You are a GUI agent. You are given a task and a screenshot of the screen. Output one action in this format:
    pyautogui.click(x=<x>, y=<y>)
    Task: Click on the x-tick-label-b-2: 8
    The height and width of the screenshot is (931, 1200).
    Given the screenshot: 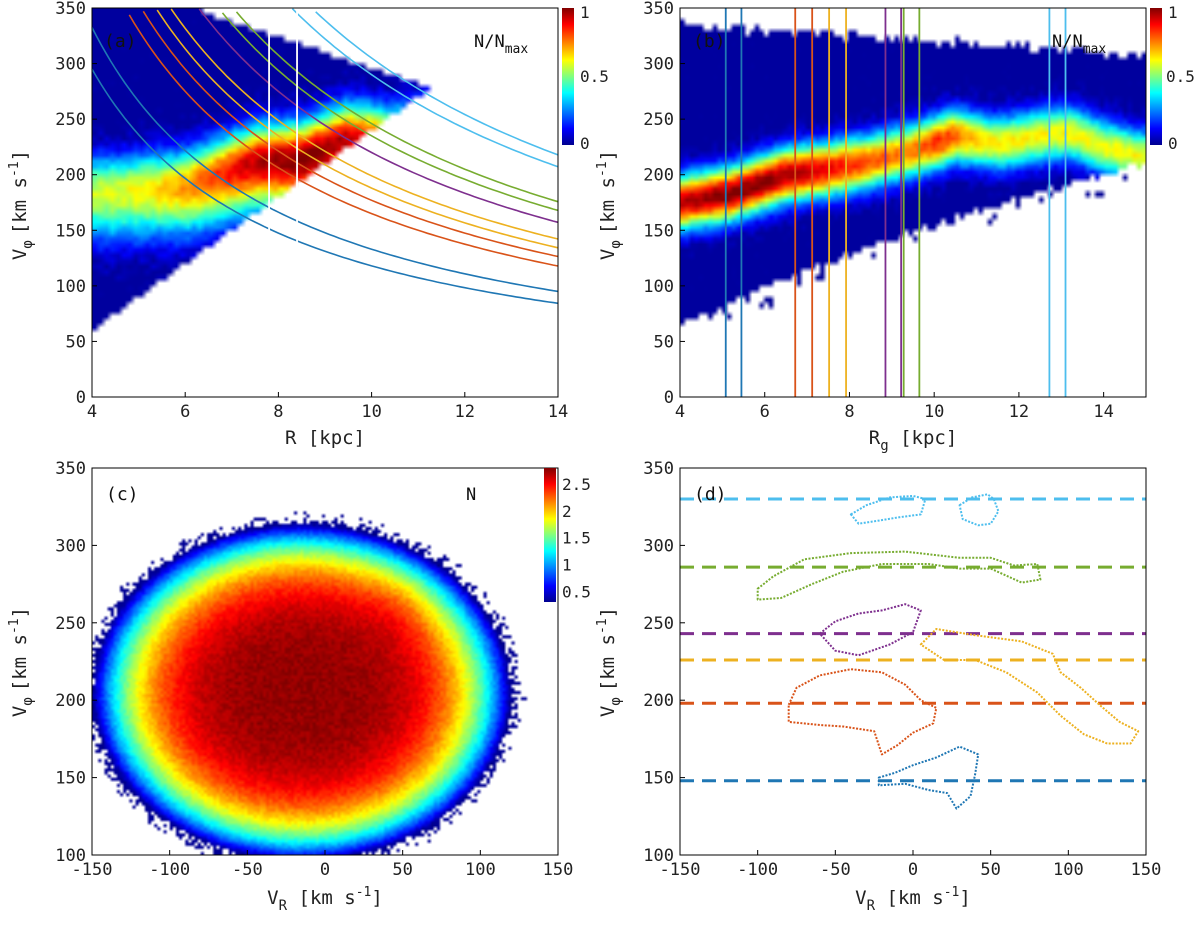 What is the action you would take?
    pyautogui.click(x=849, y=412)
    